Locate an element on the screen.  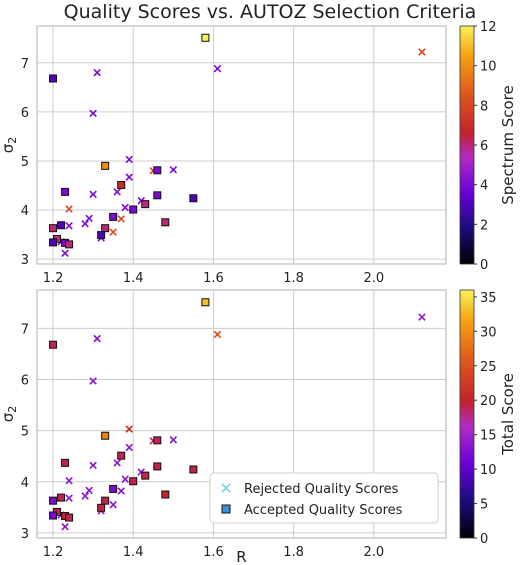
panel1-cbtick-3: 6 is located at coordinates (484, 146).